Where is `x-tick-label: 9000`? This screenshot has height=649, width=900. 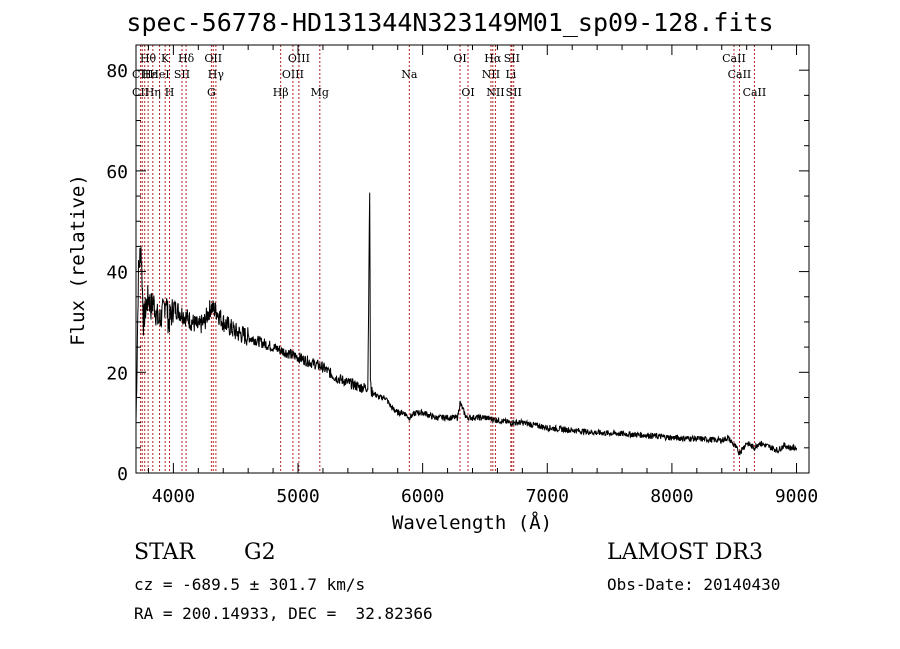
x-tick-label: 9000 is located at coordinates (796, 496).